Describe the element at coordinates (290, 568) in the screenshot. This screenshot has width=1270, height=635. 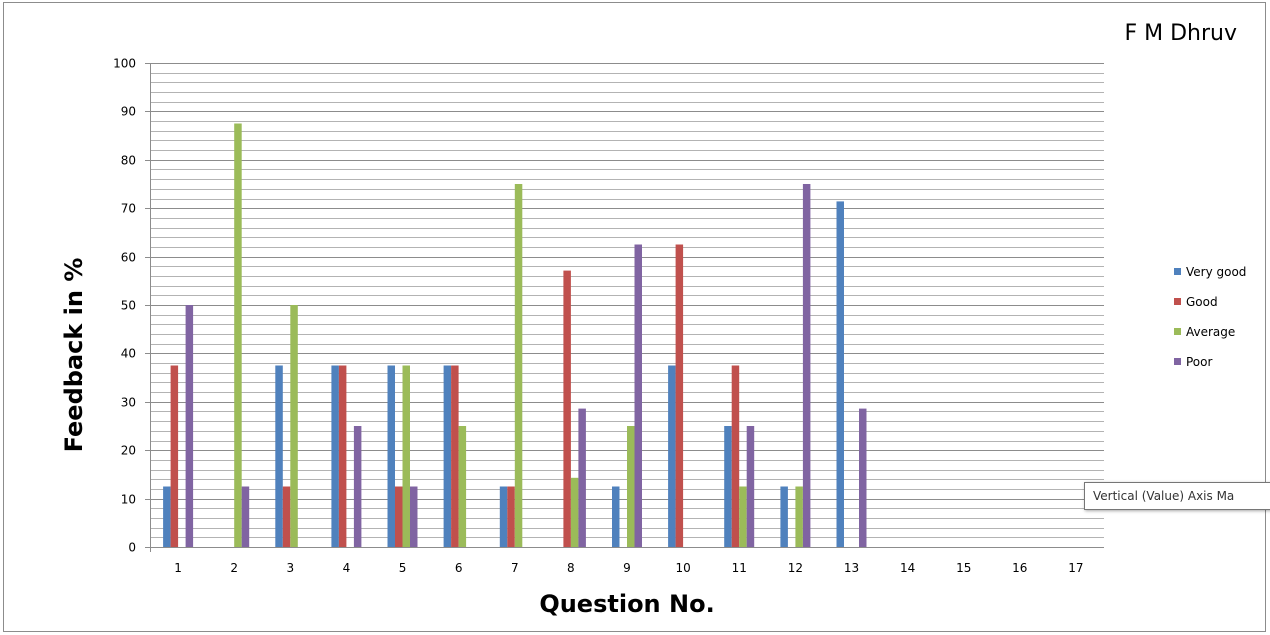
I see `x-tick-label: 3` at that location.